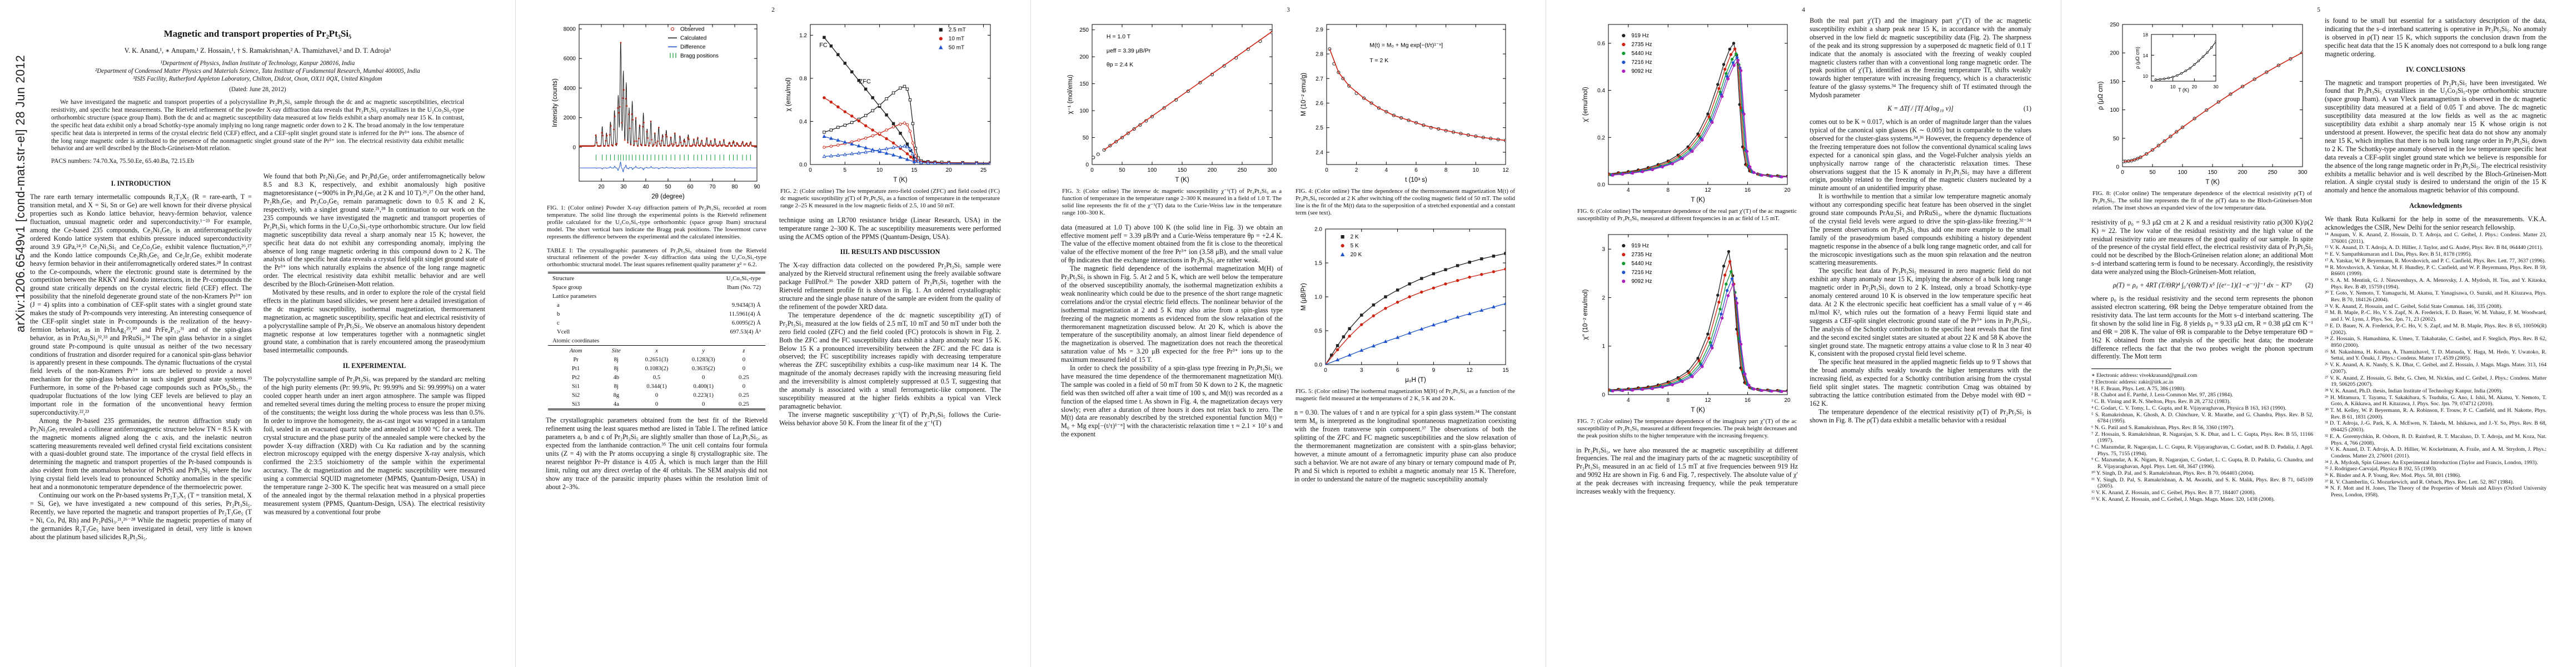 Image resolution: width=2576 pixels, height=667 pixels. Describe the element at coordinates (1318, 297) in the screenshot. I see `svg-text: 1.0` at that location.